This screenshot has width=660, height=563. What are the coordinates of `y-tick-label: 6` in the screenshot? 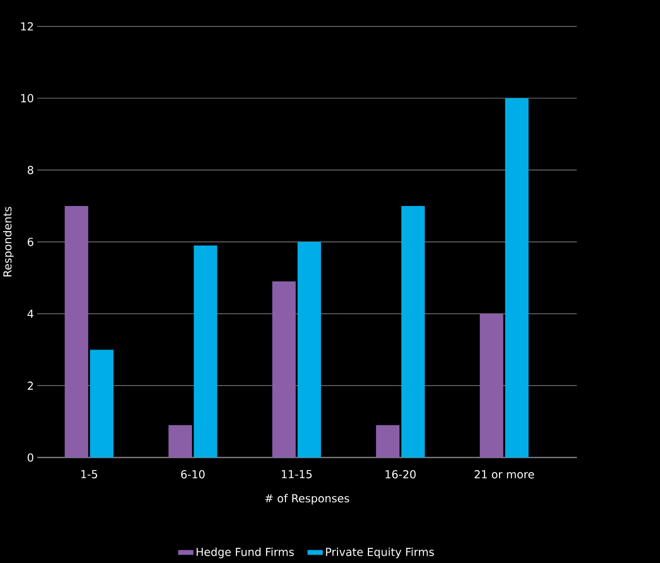 It's located at (31, 242).